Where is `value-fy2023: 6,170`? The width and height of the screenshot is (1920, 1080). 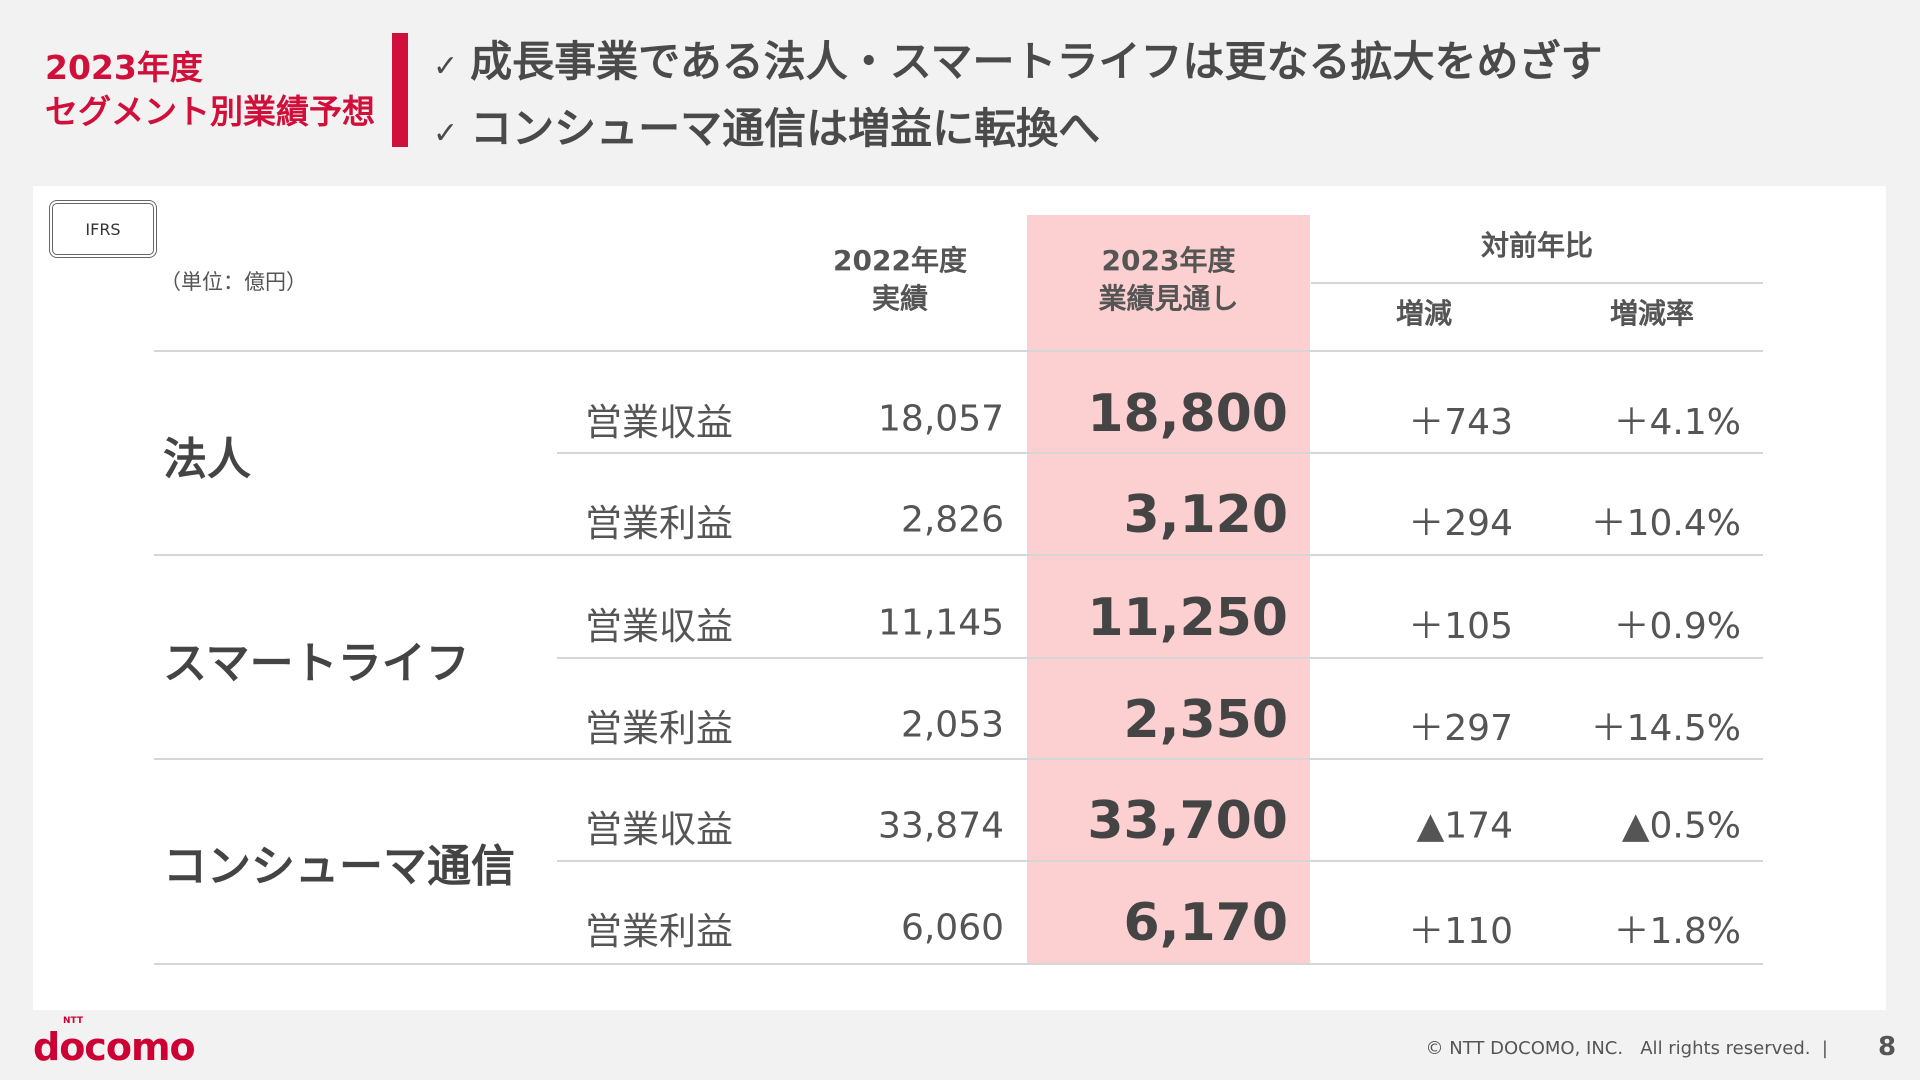 value-fy2023: 6,170 is located at coordinates (1205, 923).